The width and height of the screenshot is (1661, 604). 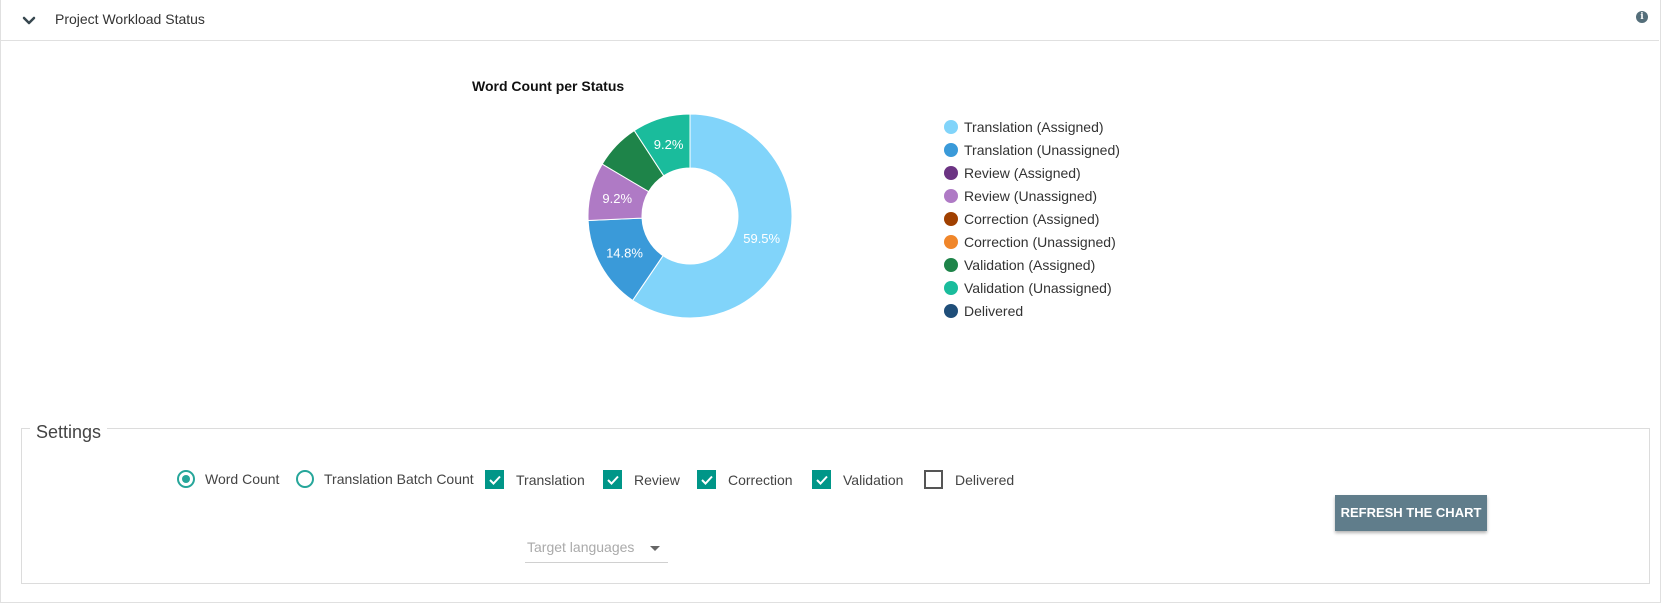 I want to click on legend-item: Validation (Assigned), so click(x=1032, y=264).